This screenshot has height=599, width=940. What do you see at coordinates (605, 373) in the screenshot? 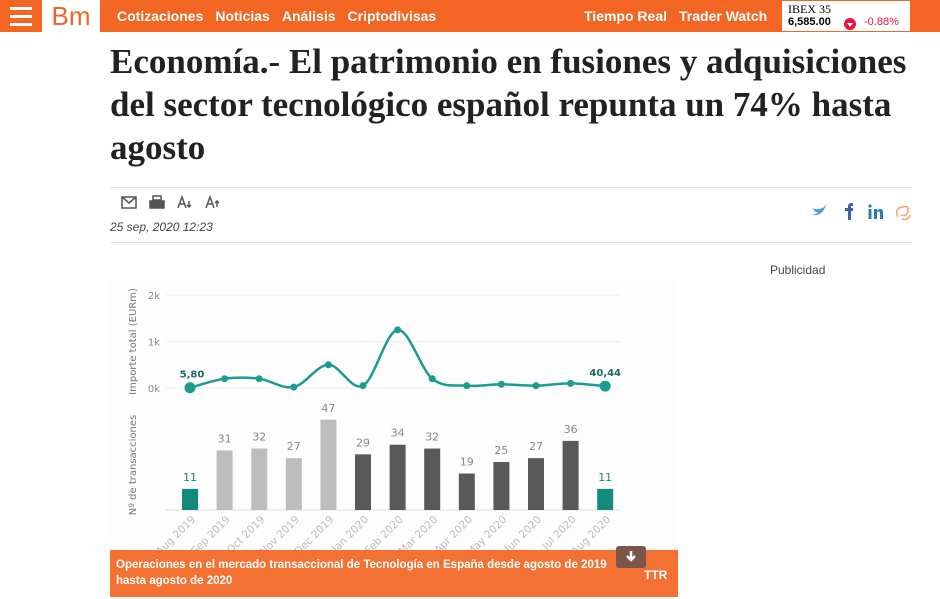
I see `data-label: 40,44` at bounding box center [605, 373].